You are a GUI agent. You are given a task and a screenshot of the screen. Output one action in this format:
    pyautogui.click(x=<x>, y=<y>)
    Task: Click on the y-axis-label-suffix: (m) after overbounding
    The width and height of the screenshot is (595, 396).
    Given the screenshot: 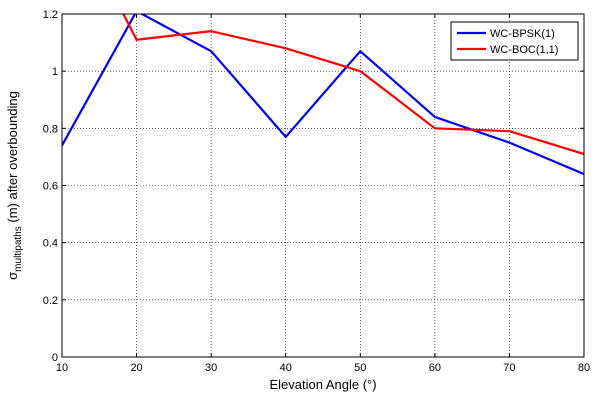 What is the action you would take?
    pyautogui.click(x=12, y=158)
    